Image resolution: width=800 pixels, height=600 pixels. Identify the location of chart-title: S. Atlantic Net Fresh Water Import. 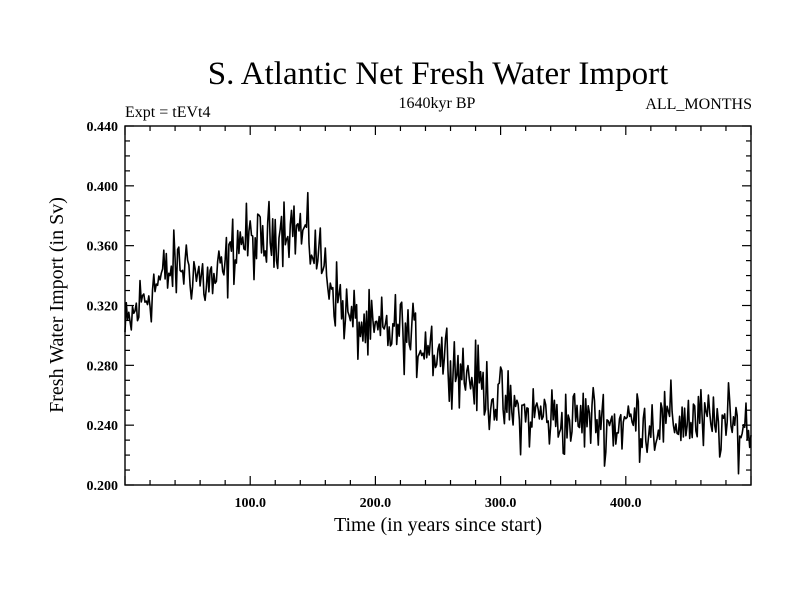
(438, 74).